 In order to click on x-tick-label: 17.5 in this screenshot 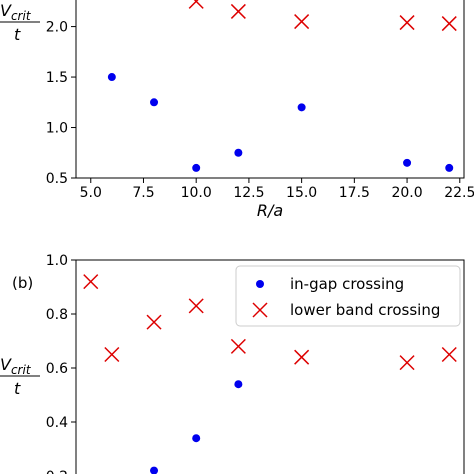, I will do `click(354, 193)`.